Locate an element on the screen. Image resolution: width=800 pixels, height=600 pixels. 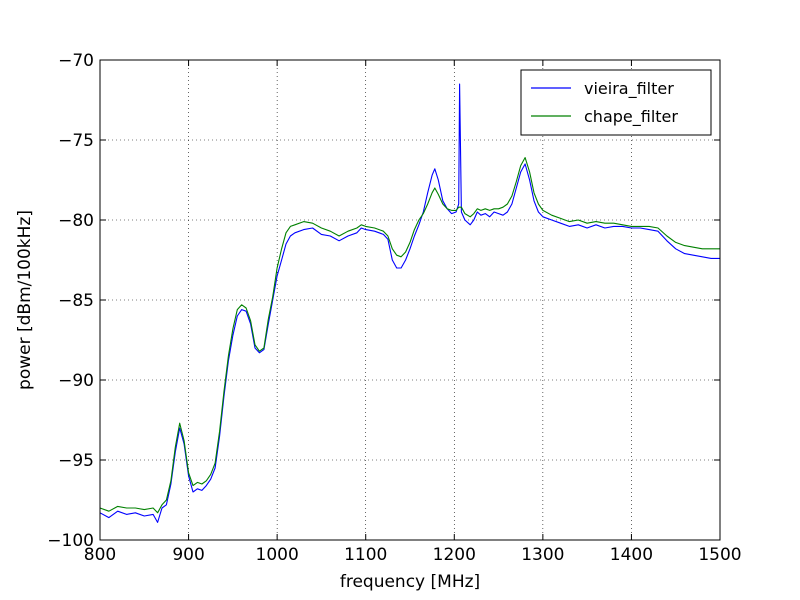
y-axis-label: power [dBm/100kHz] is located at coordinates (25, 300).